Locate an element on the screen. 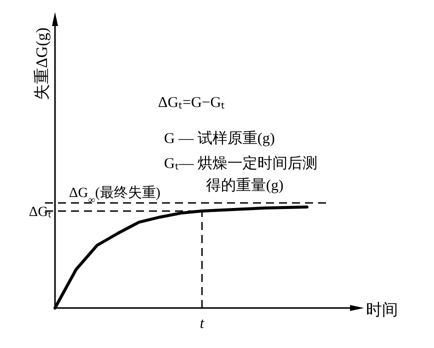  ref-line-label: ΔG$_{∞}$(最终失重) is located at coordinates (115, 195).